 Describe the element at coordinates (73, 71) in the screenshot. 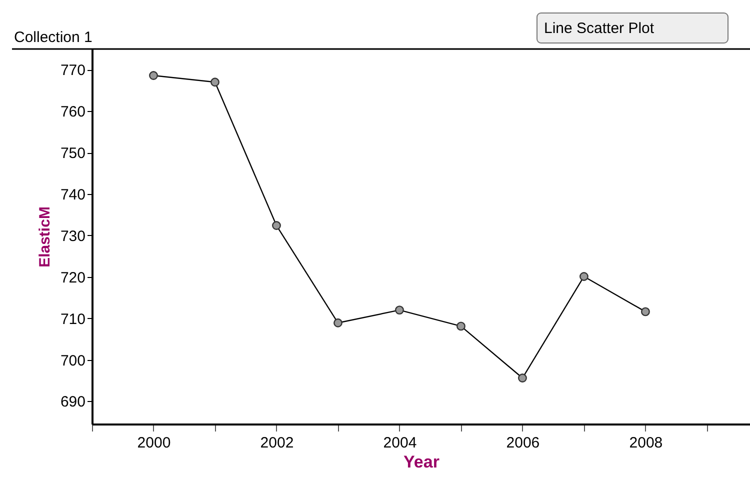

I see `y-tick-label: 770` at that location.